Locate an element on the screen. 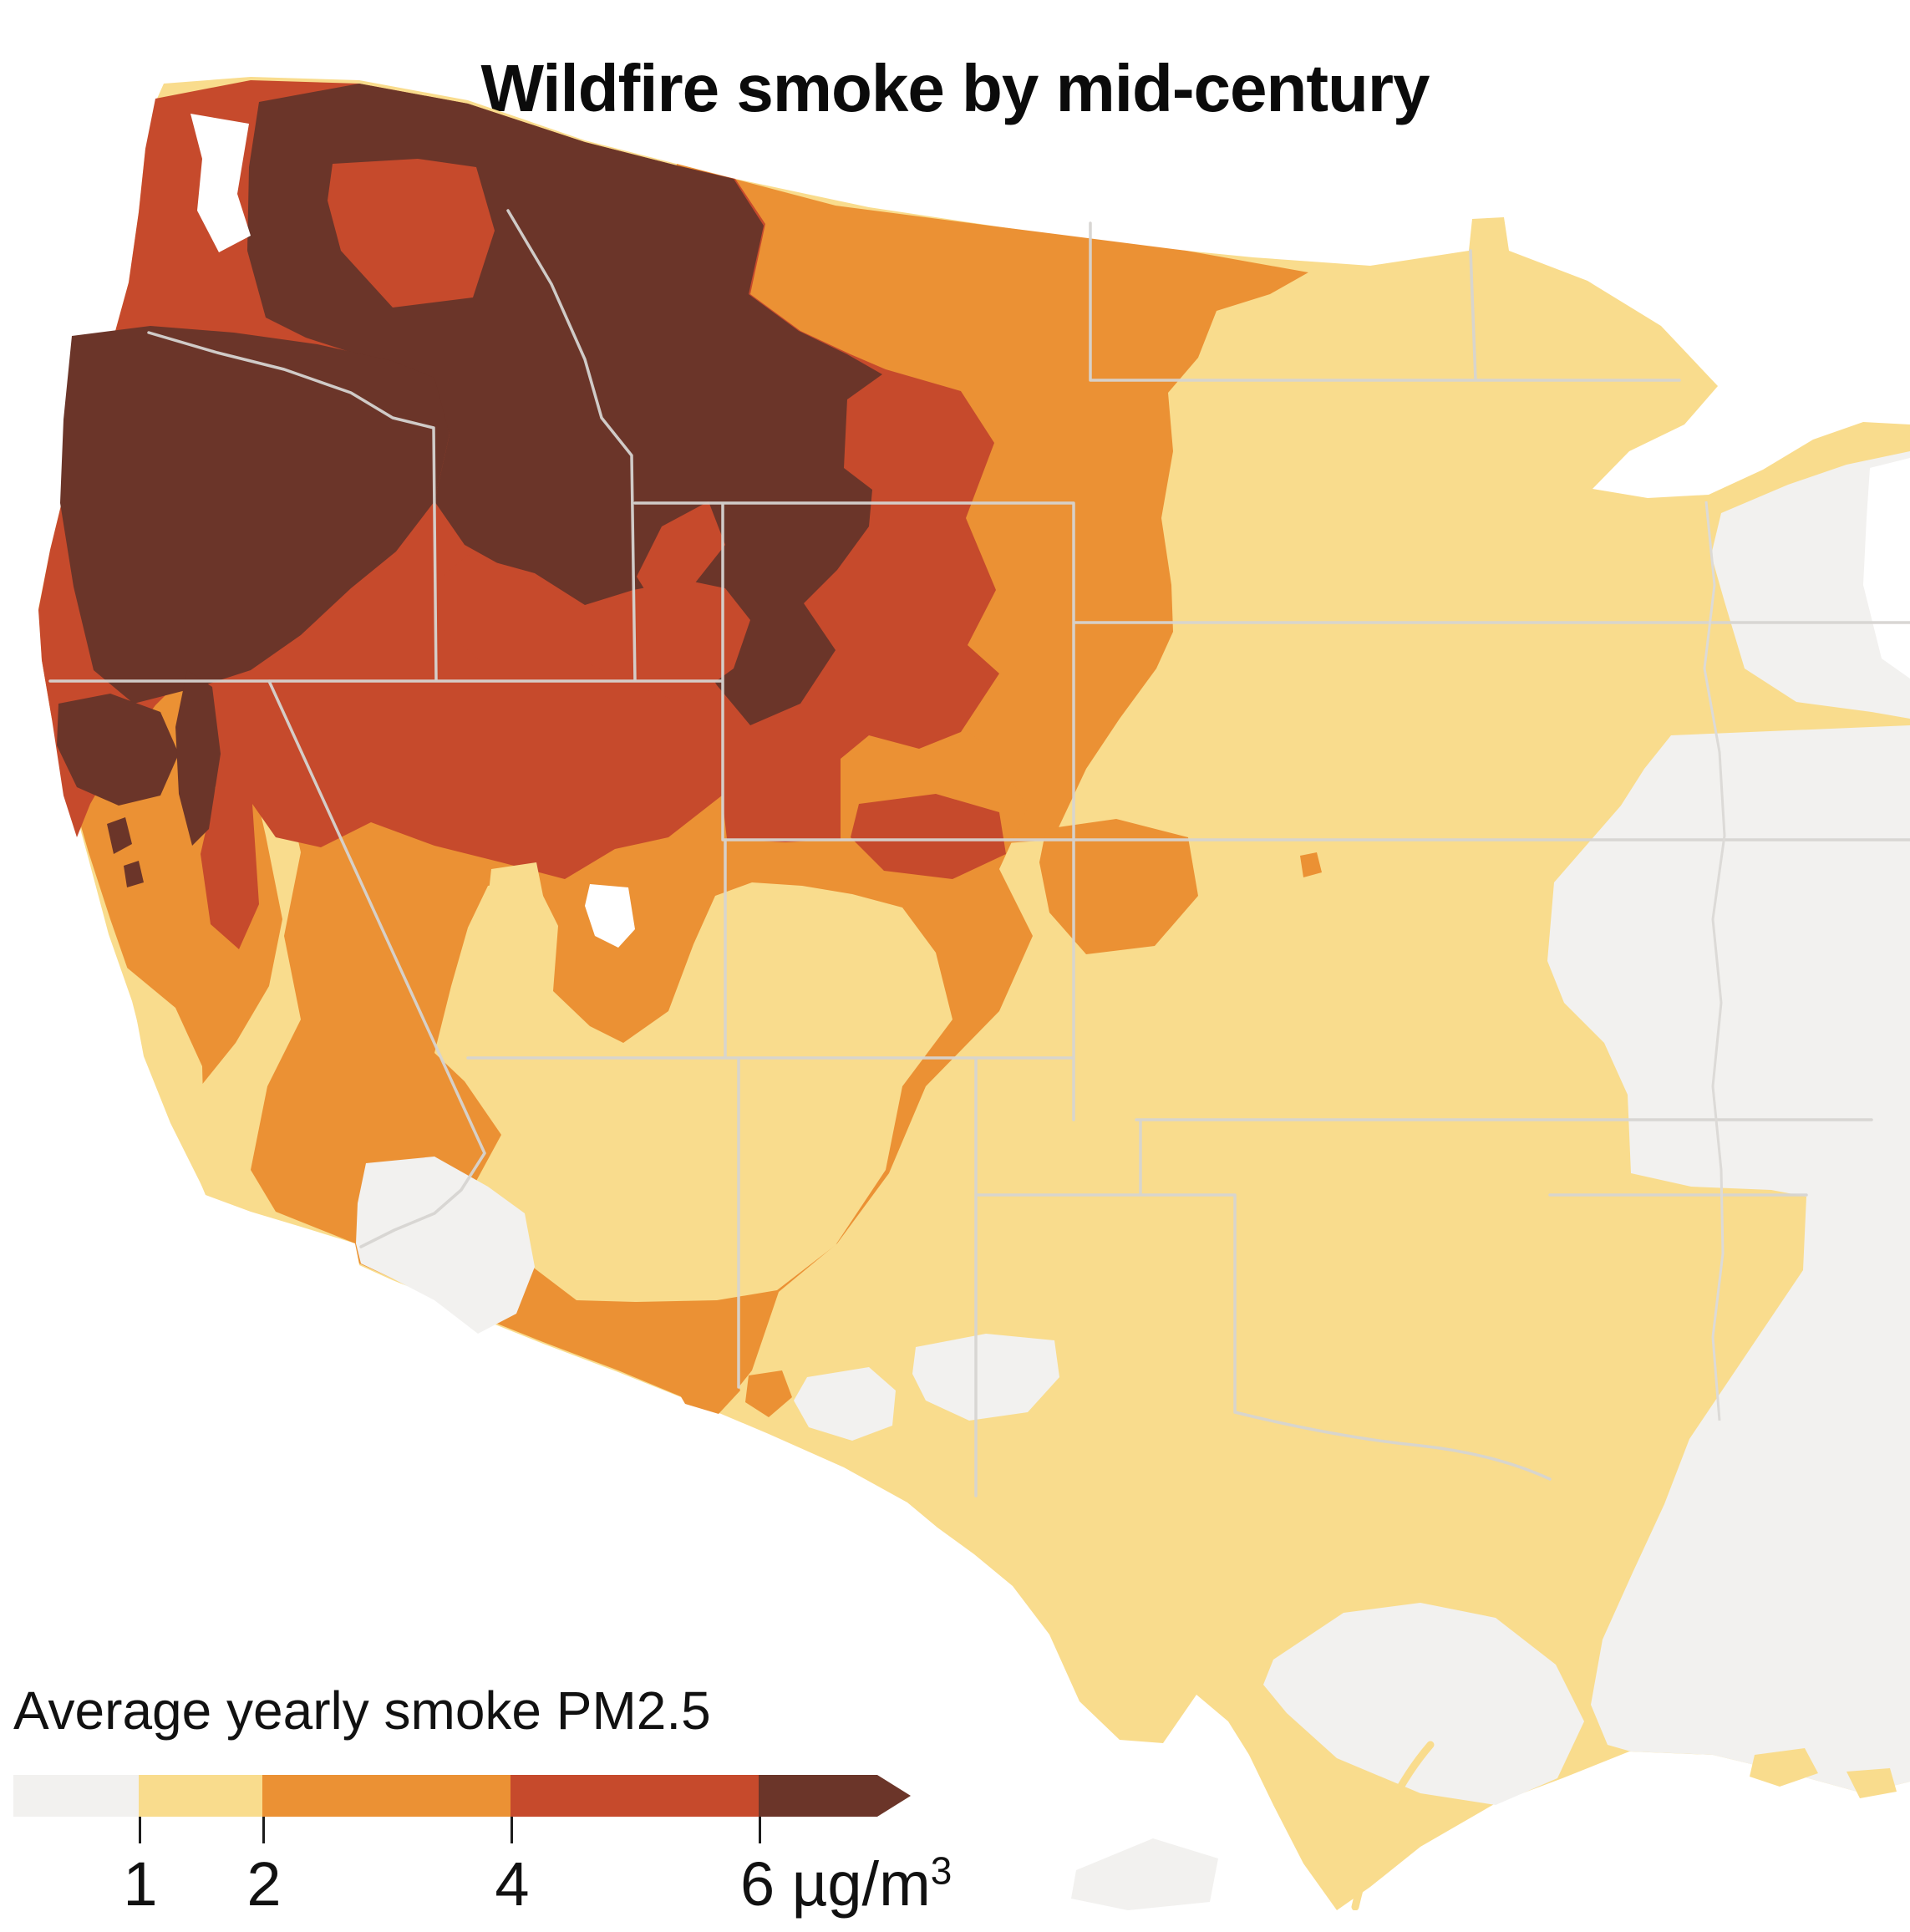  region-wisconsin-michigan-lt1 is located at coordinates (1810, 585).